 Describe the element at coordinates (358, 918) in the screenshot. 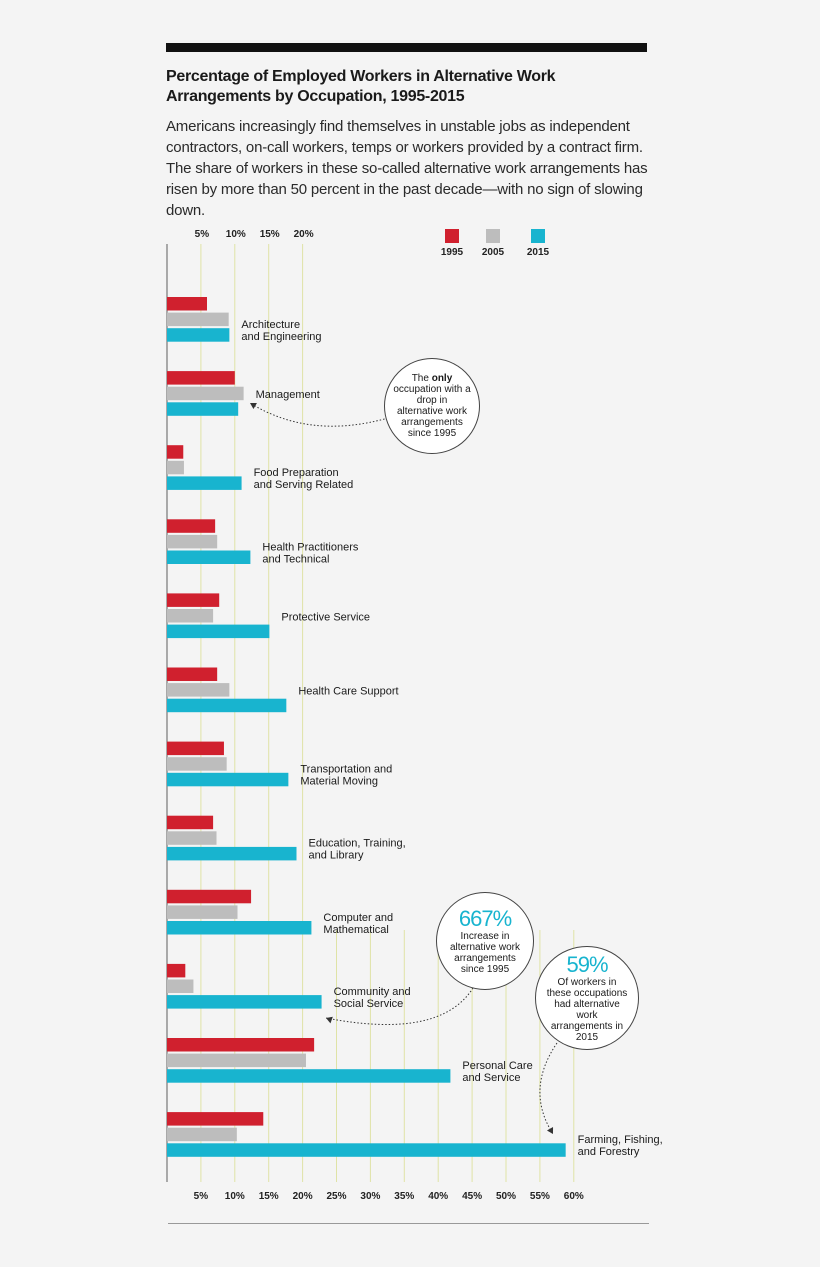

I see `category-label: Computer and` at that location.